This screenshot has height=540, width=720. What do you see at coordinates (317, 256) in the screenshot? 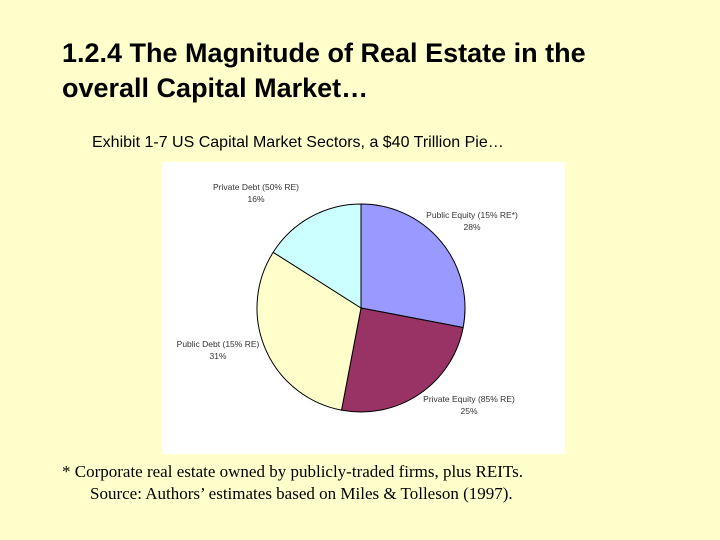
I see `pie-slice-private-debt` at bounding box center [317, 256].